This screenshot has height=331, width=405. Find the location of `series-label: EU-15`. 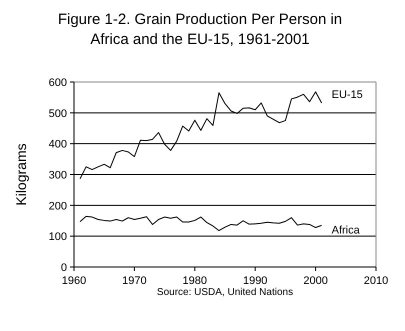

series-label: EU-15 is located at coordinates (347, 94).